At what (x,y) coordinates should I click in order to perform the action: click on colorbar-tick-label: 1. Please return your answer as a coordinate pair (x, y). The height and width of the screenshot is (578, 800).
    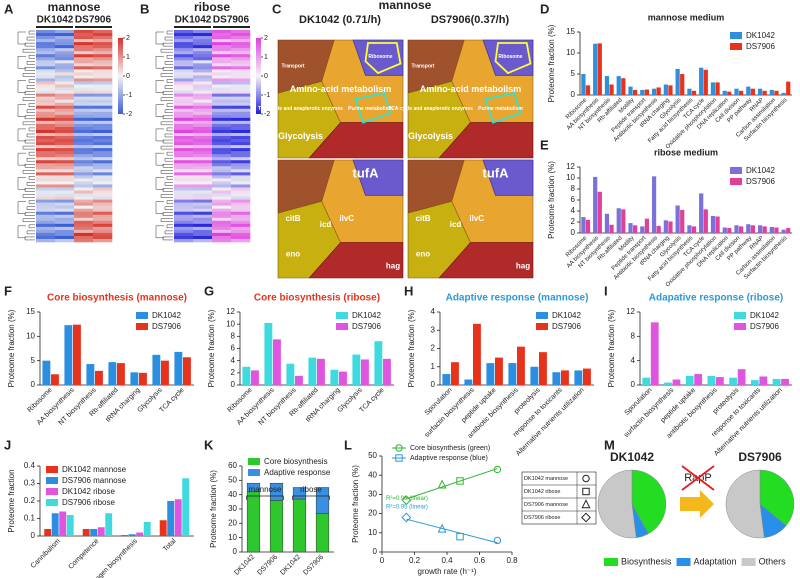
    Looking at the image, I should click on (266, 57).